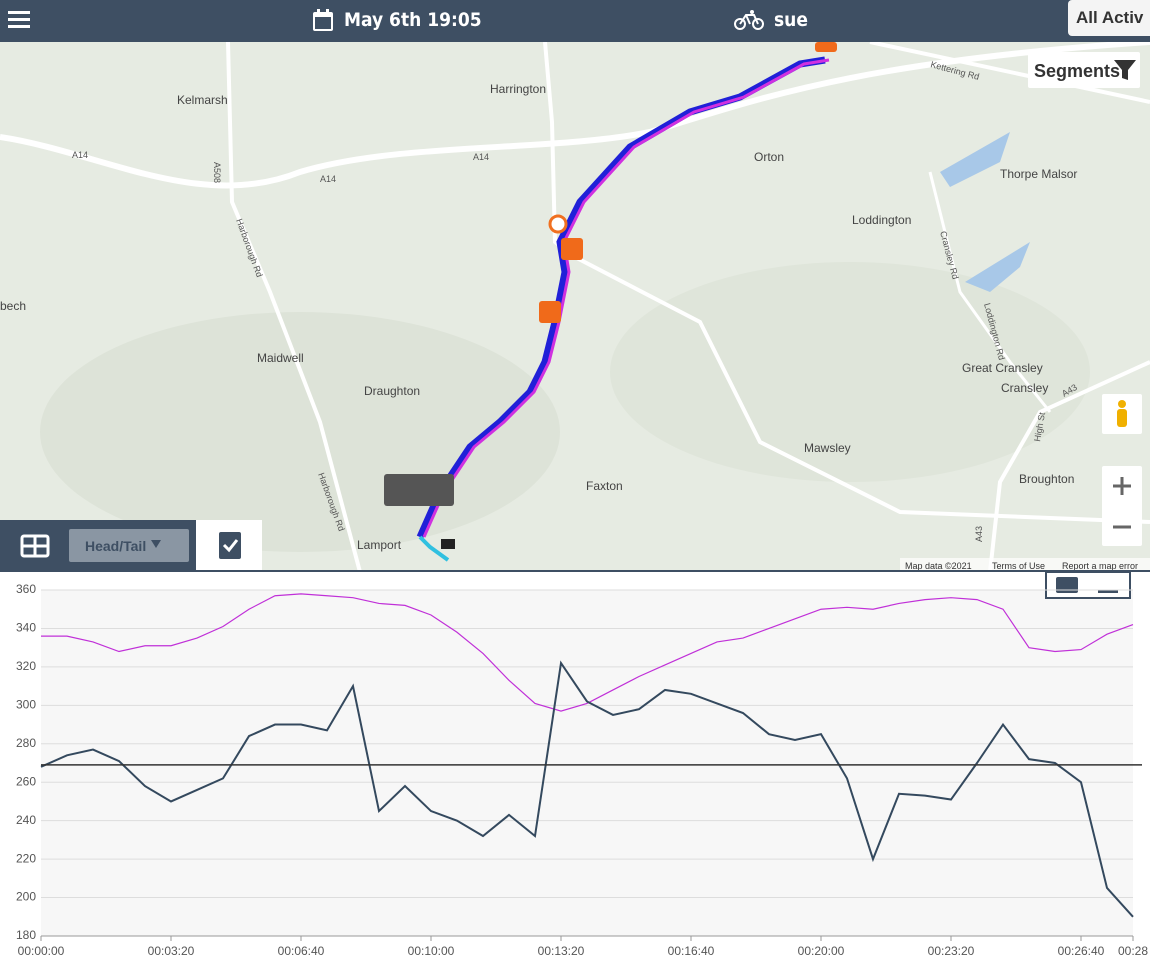 This screenshot has height=973, width=1150. What do you see at coordinates (323, 20) in the screenshot?
I see `calendar-icon` at bounding box center [323, 20].